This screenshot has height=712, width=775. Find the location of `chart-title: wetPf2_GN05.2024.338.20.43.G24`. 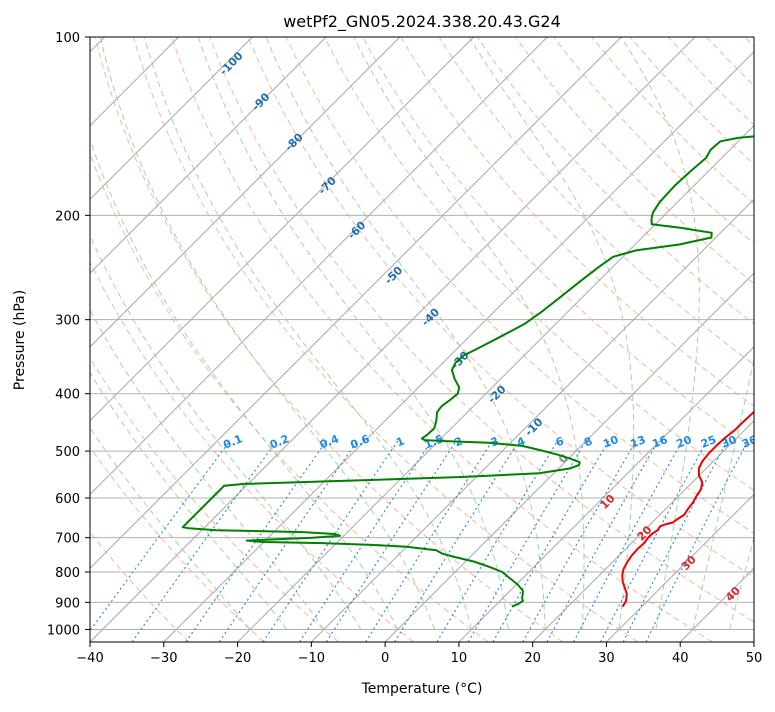

chart-title: wetPf2_GN05.2024.338.20.43.G24 is located at coordinates (422, 22).